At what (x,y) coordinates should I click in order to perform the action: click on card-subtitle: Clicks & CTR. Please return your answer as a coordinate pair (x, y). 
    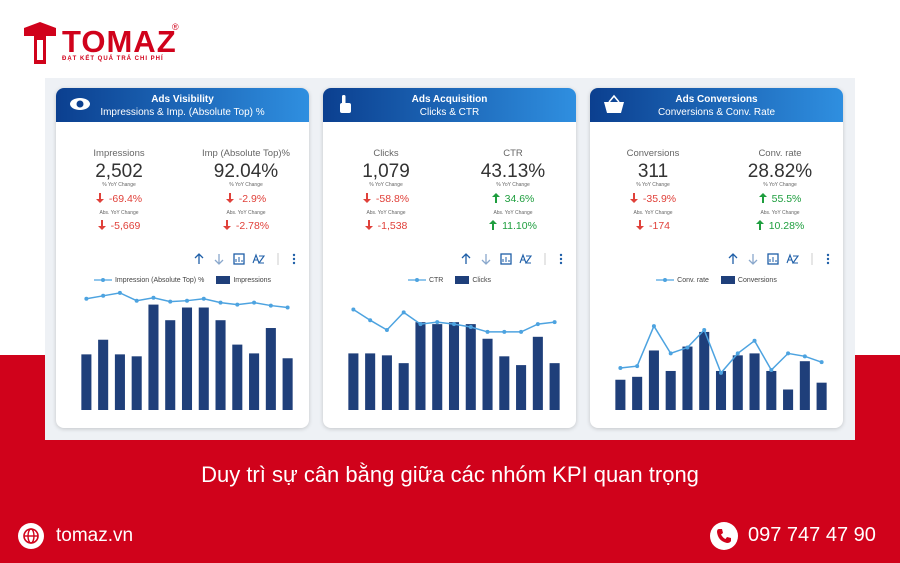
    Looking at the image, I should click on (449, 112).